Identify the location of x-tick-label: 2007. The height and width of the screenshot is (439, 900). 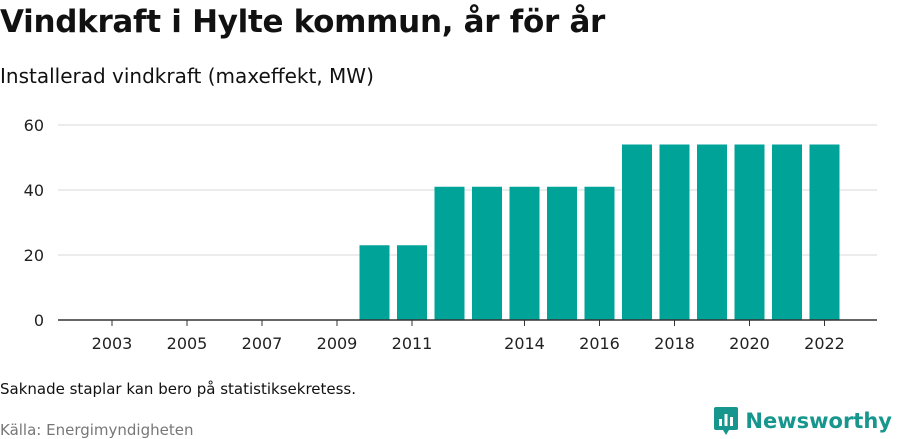
(262, 343).